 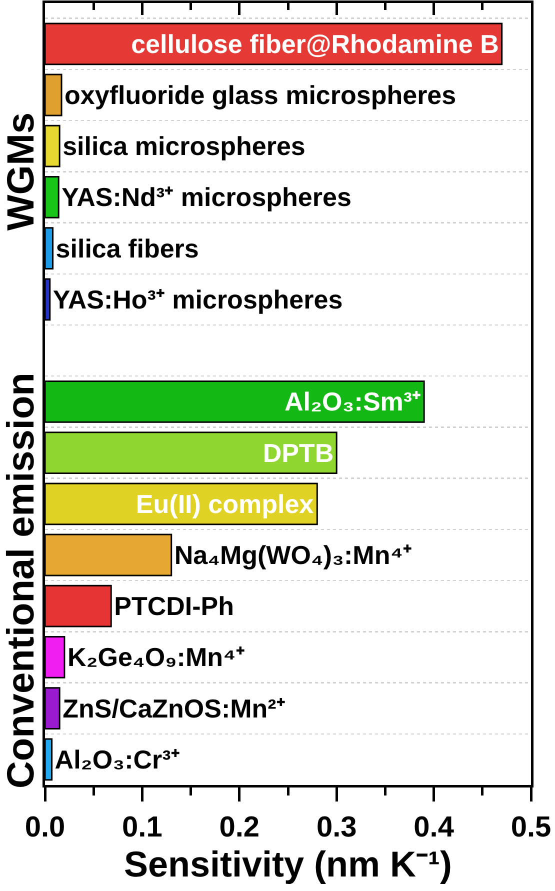 I want to click on y-tick-label: YAS:Ho³⁺ microspheres, so click(x=197, y=299).